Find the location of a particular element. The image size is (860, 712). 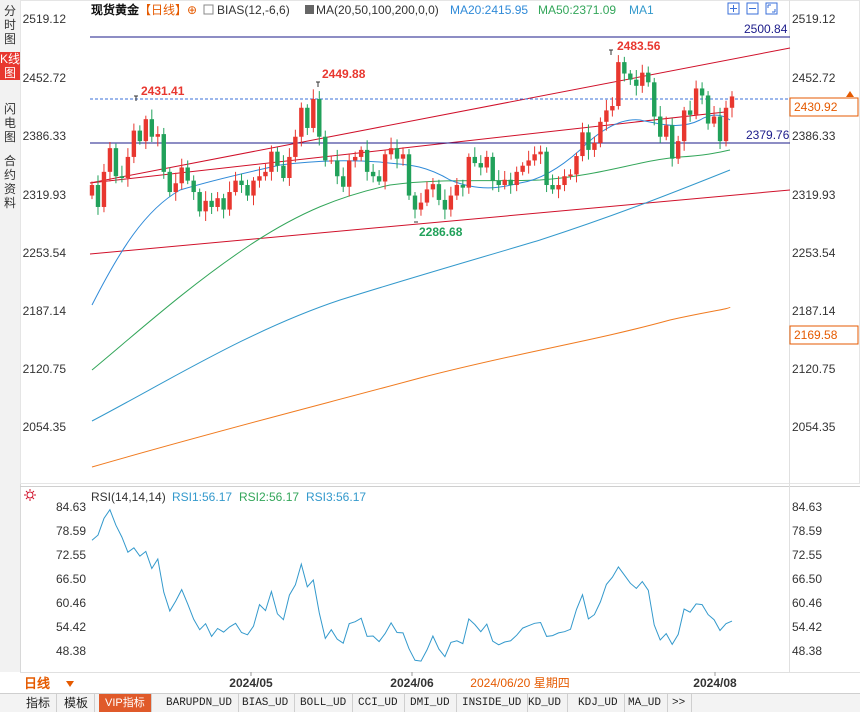

tab-kd: KD_UD is located at coordinates (545, 703).